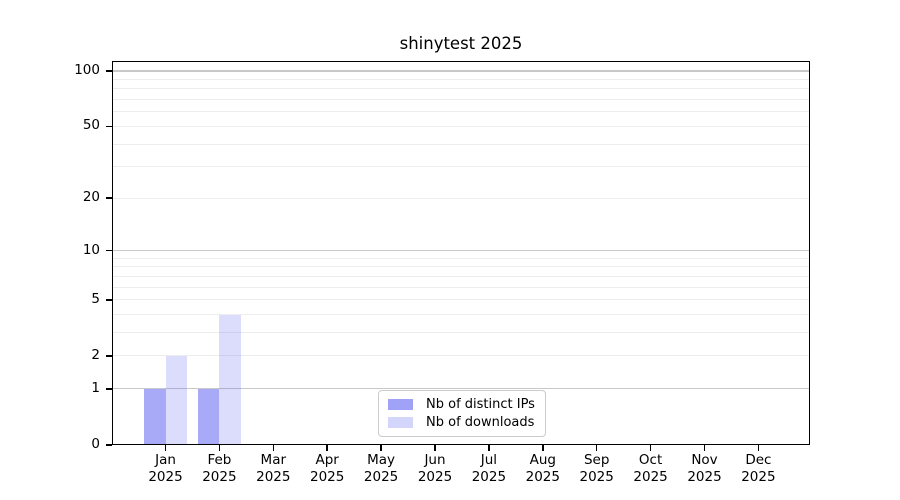 The height and width of the screenshot is (500, 900). Describe the element at coordinates (489, 460) in the screenshot. I see `x-axis-month-label: Jul` at that location.